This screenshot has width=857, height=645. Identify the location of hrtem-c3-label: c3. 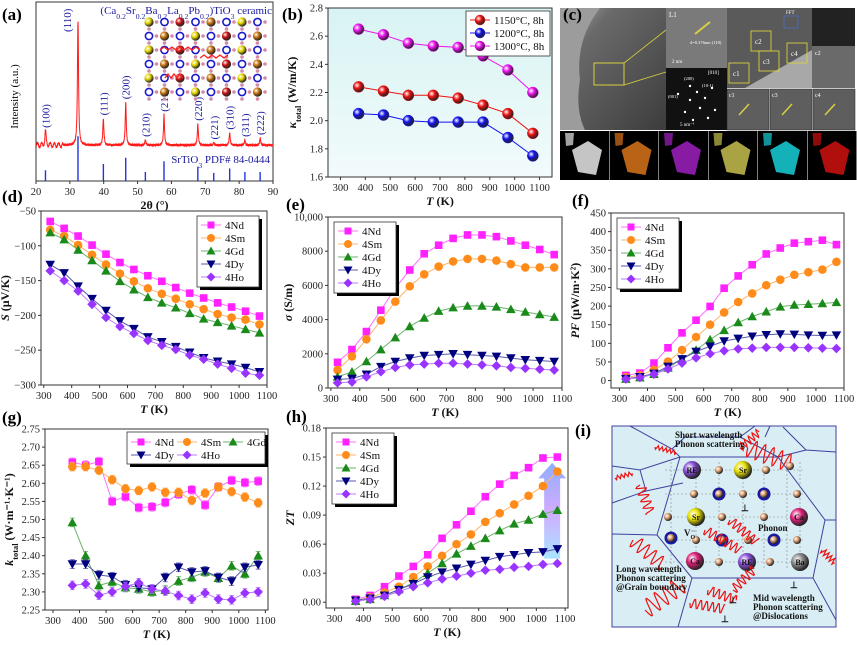
(775, 96).